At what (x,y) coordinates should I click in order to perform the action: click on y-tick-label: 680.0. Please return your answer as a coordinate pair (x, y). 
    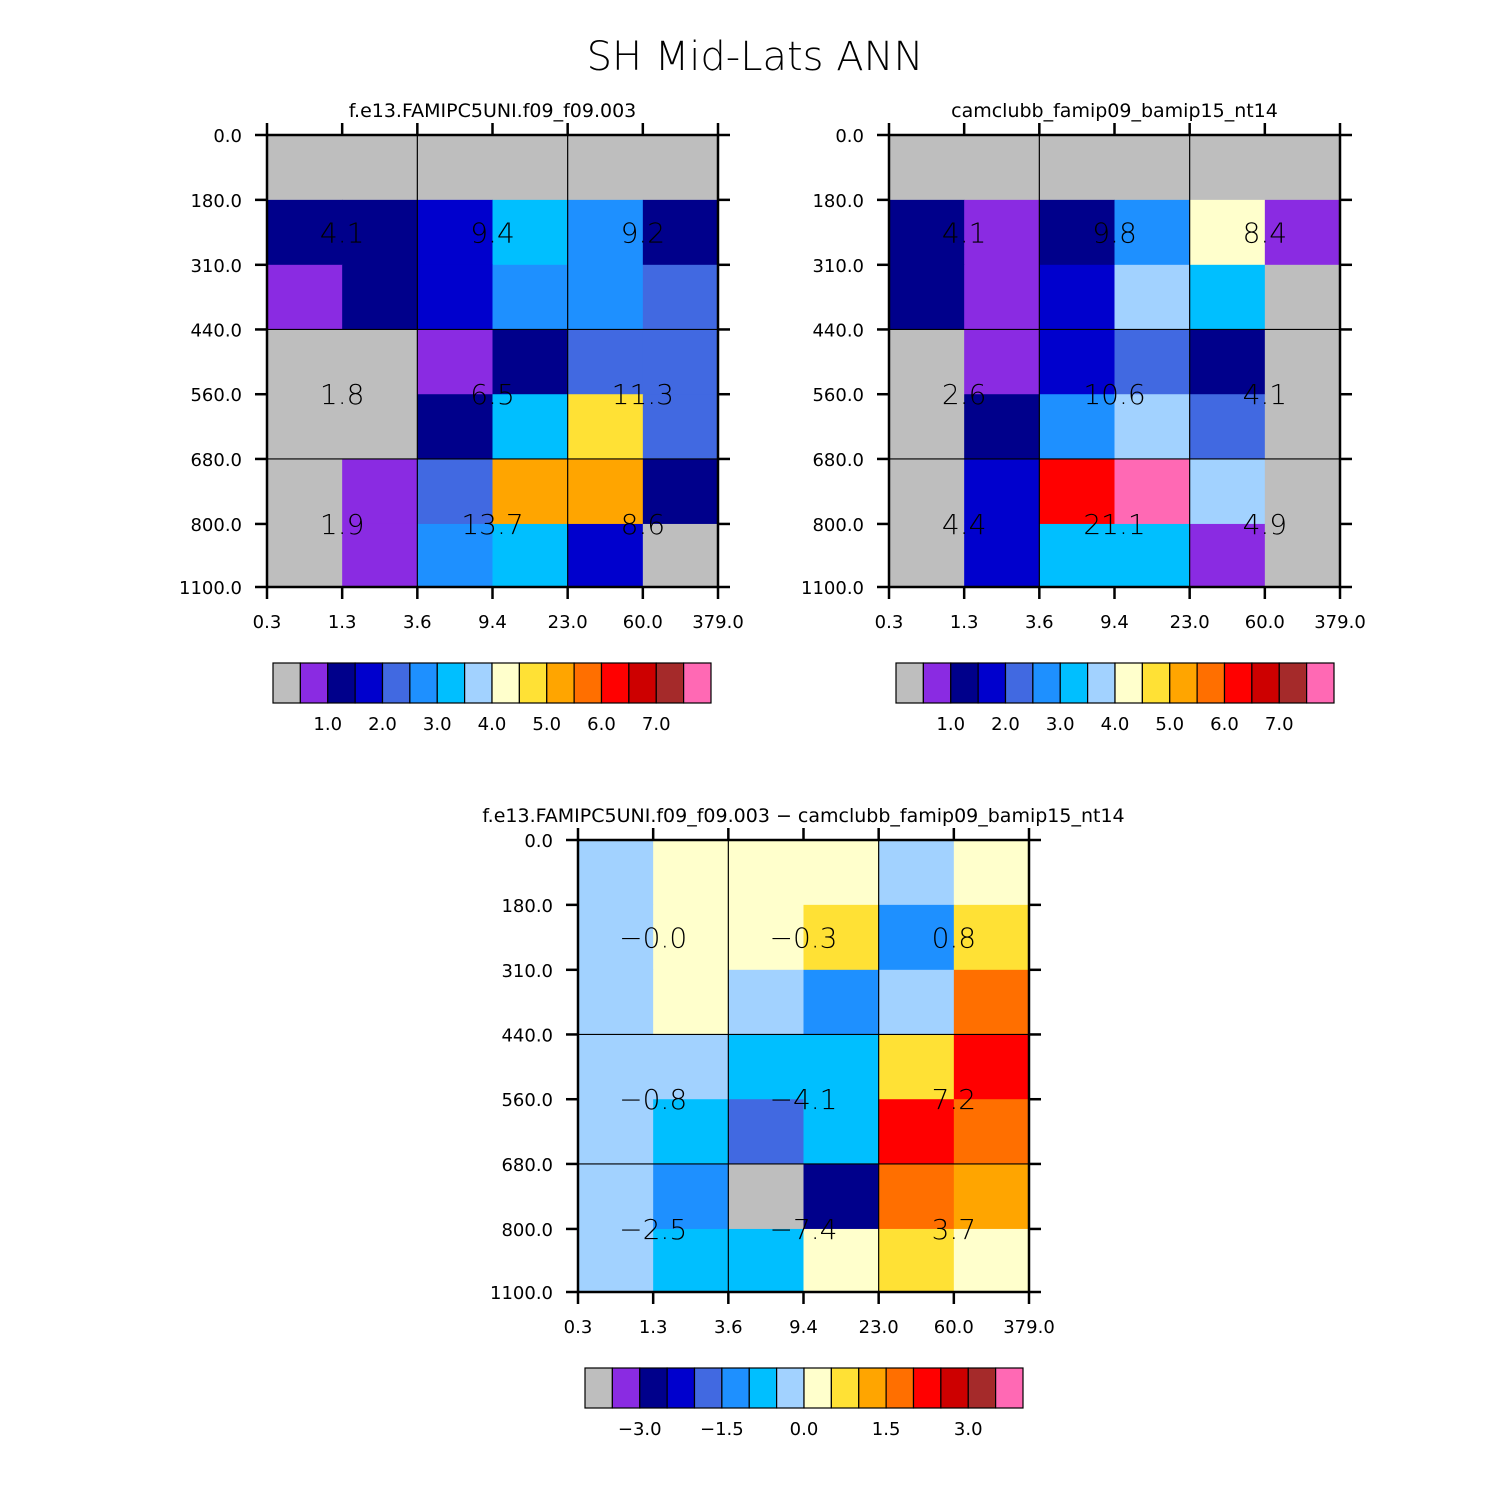
    Looking at the image, I should click on (527, 1165).